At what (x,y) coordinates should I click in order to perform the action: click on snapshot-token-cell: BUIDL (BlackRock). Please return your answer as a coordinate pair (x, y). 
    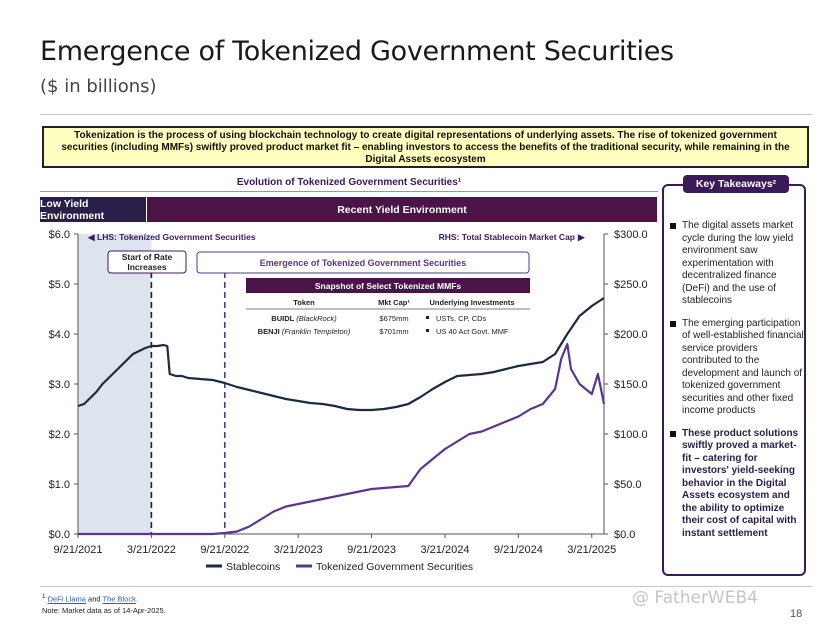
    Looking at the image, I should click on (304, 318).